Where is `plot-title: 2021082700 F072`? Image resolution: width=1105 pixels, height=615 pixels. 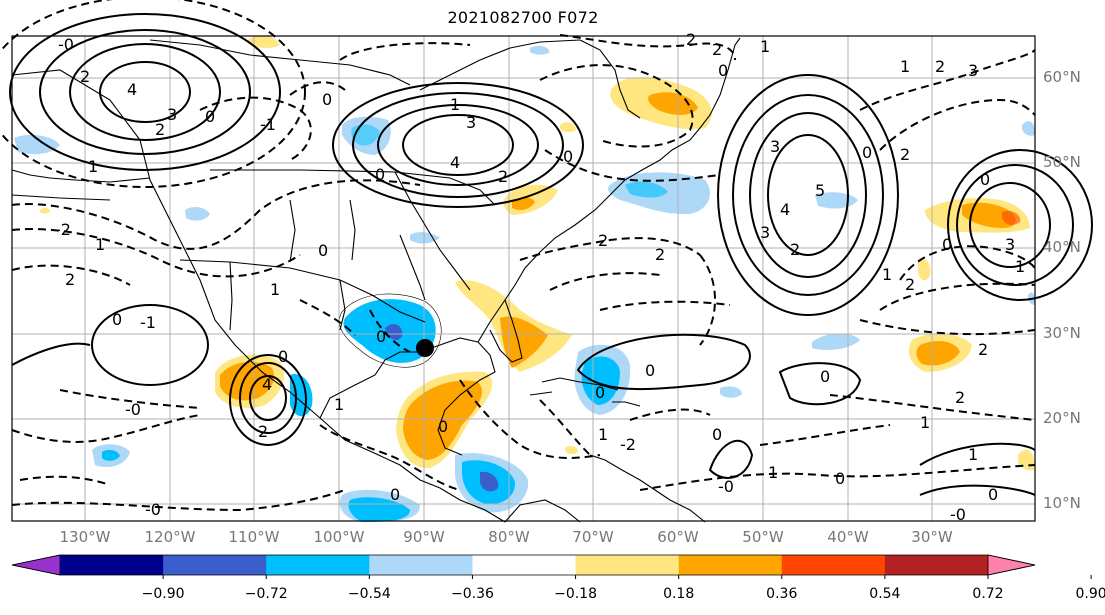 plot-title: 2021082700 F072 is located at coordinates (523, 17).